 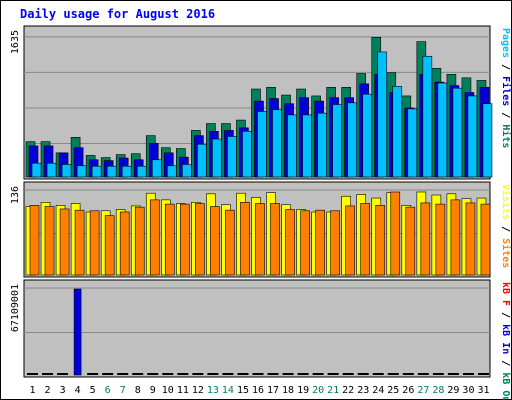 What do you see at coordinates (123, 390) in the screenshot?
I see `x-tick-label: 7` at bounding box center [123, 390].